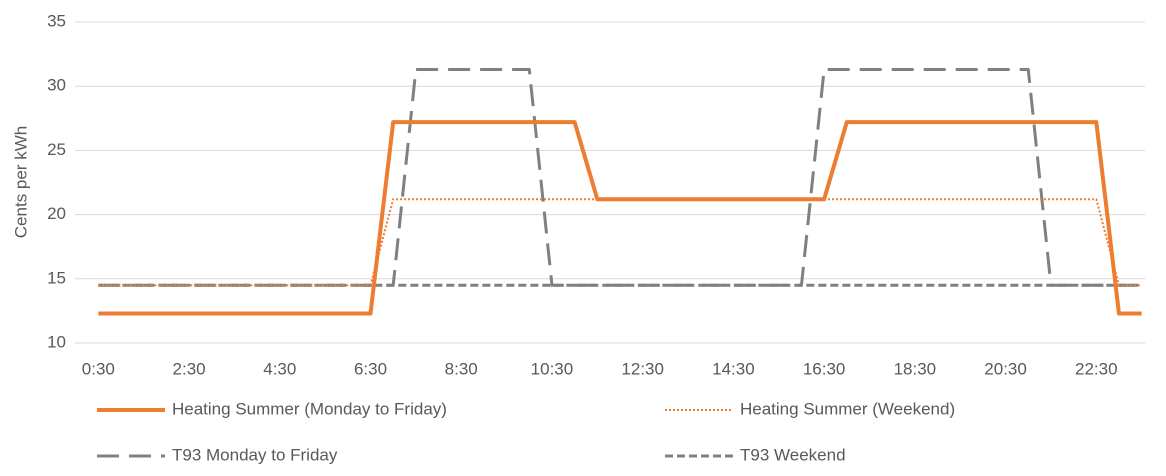 The width and height of the screenshot is (1166, 476). Describe the element at coordinates (56, 149) in the screenshot. I see `y-tick-label: 25` at that location.